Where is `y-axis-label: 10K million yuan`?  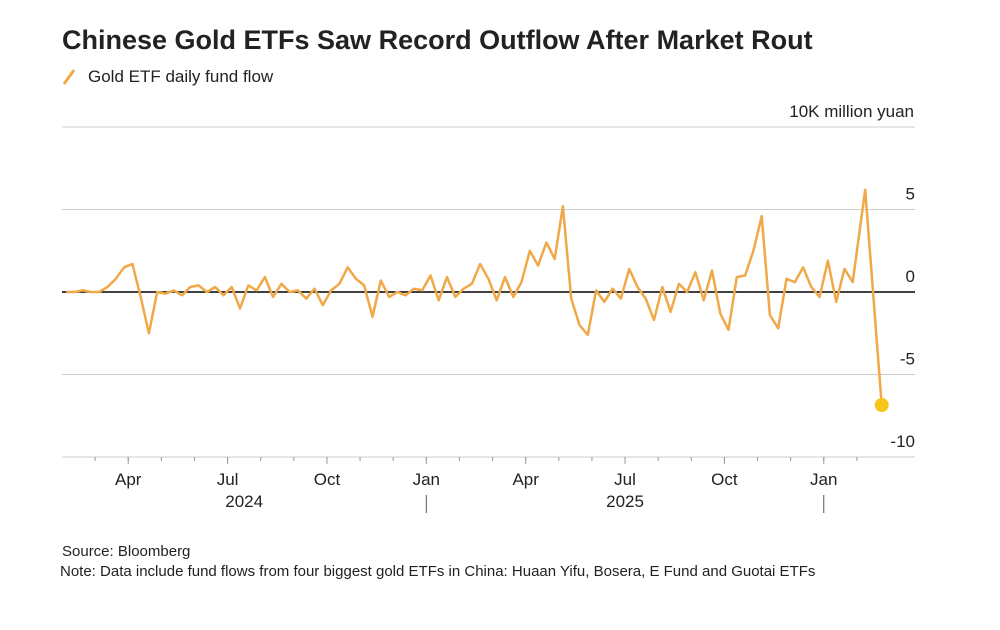
y-axis-label: 10K million yuan is located at coordinates (851, 111).